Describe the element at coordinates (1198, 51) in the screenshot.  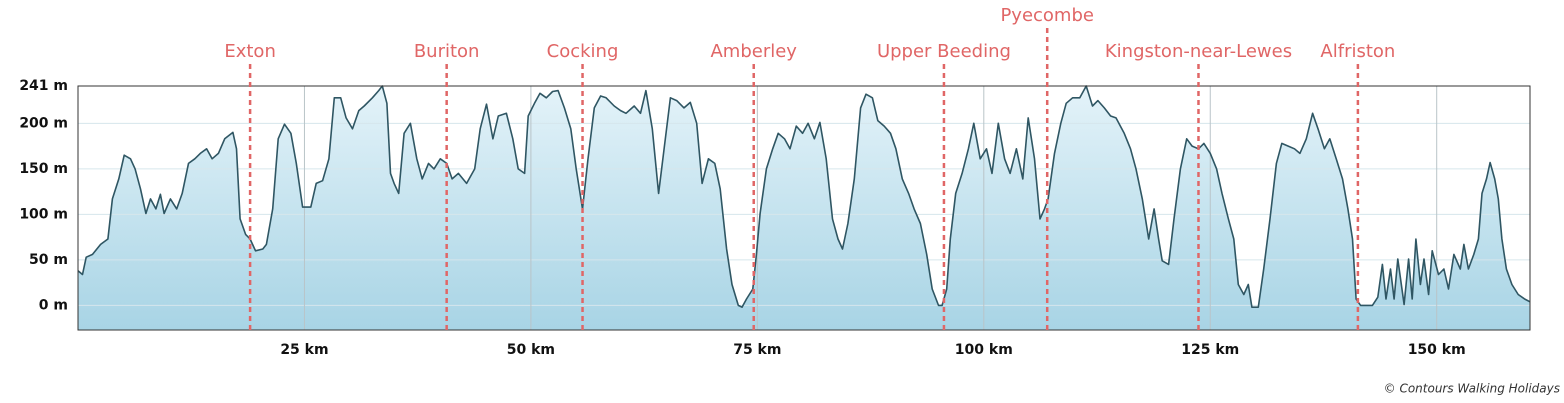
I see `waypoint-label: Kingston-near-Lewes` at that location.